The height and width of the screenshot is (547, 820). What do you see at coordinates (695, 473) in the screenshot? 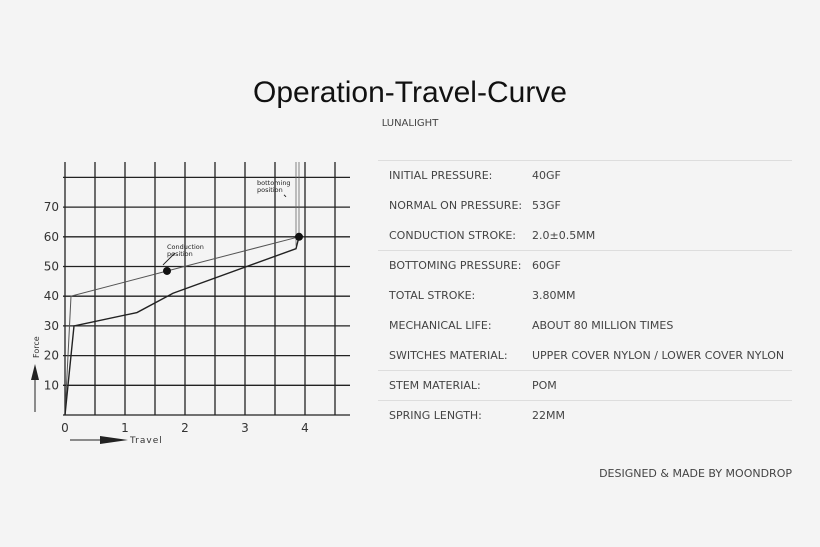
I see `footer-credit: DESIGNED & MADE BY MOONDROP` at bounding box center [695, 473].